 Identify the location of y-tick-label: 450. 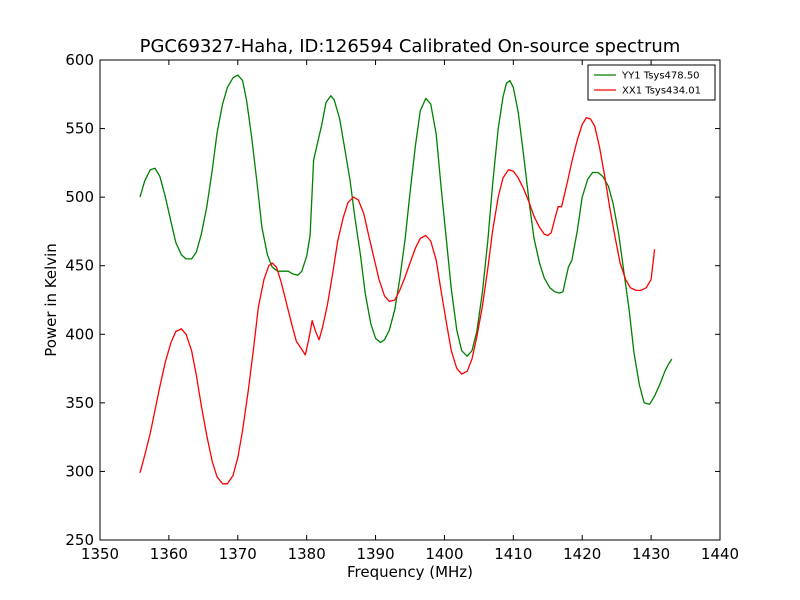
(79, 266).